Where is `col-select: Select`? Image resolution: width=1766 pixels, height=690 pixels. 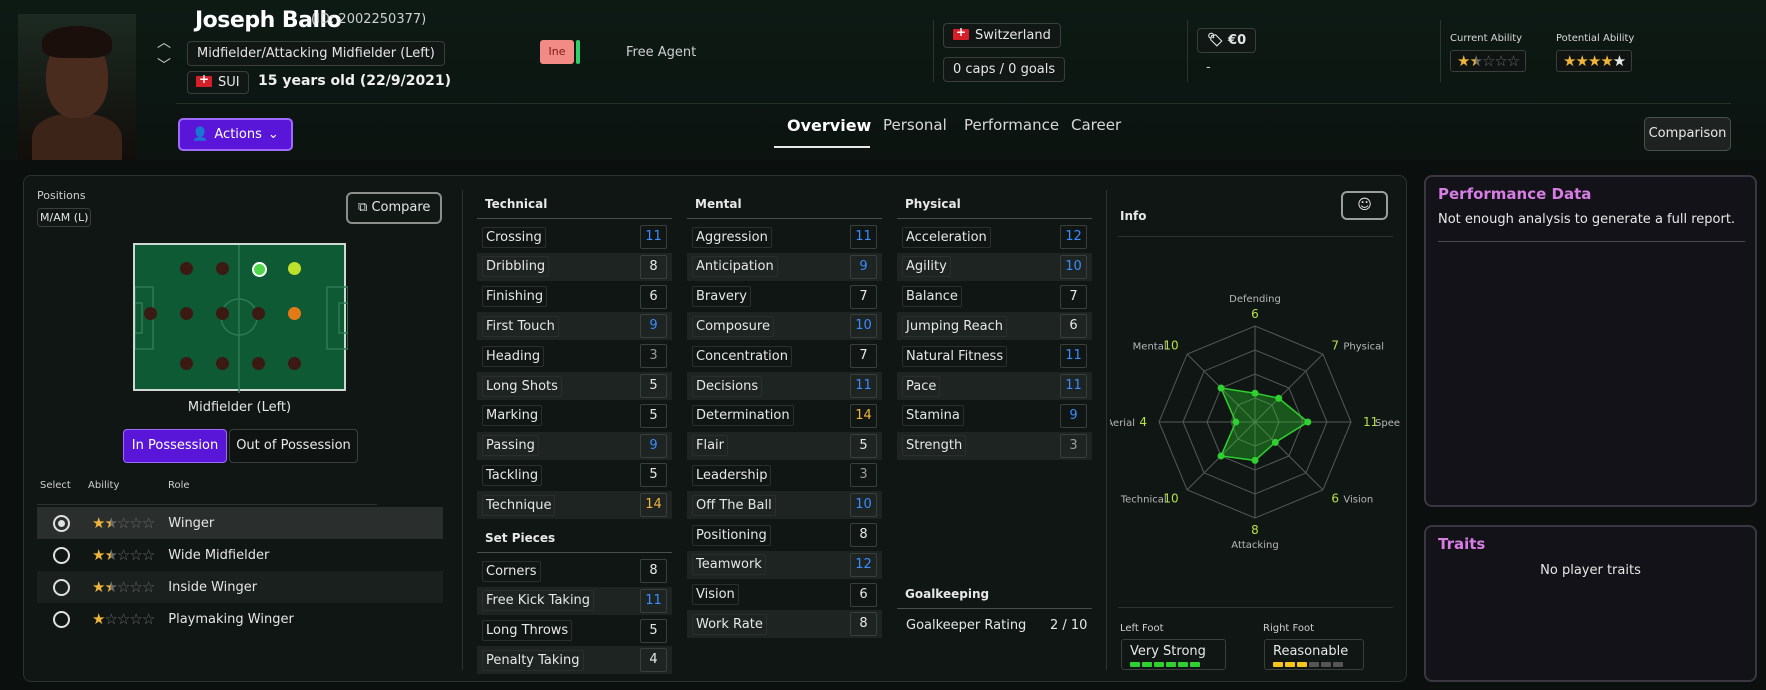
col-select: Select is located at coordinates (55, 485).